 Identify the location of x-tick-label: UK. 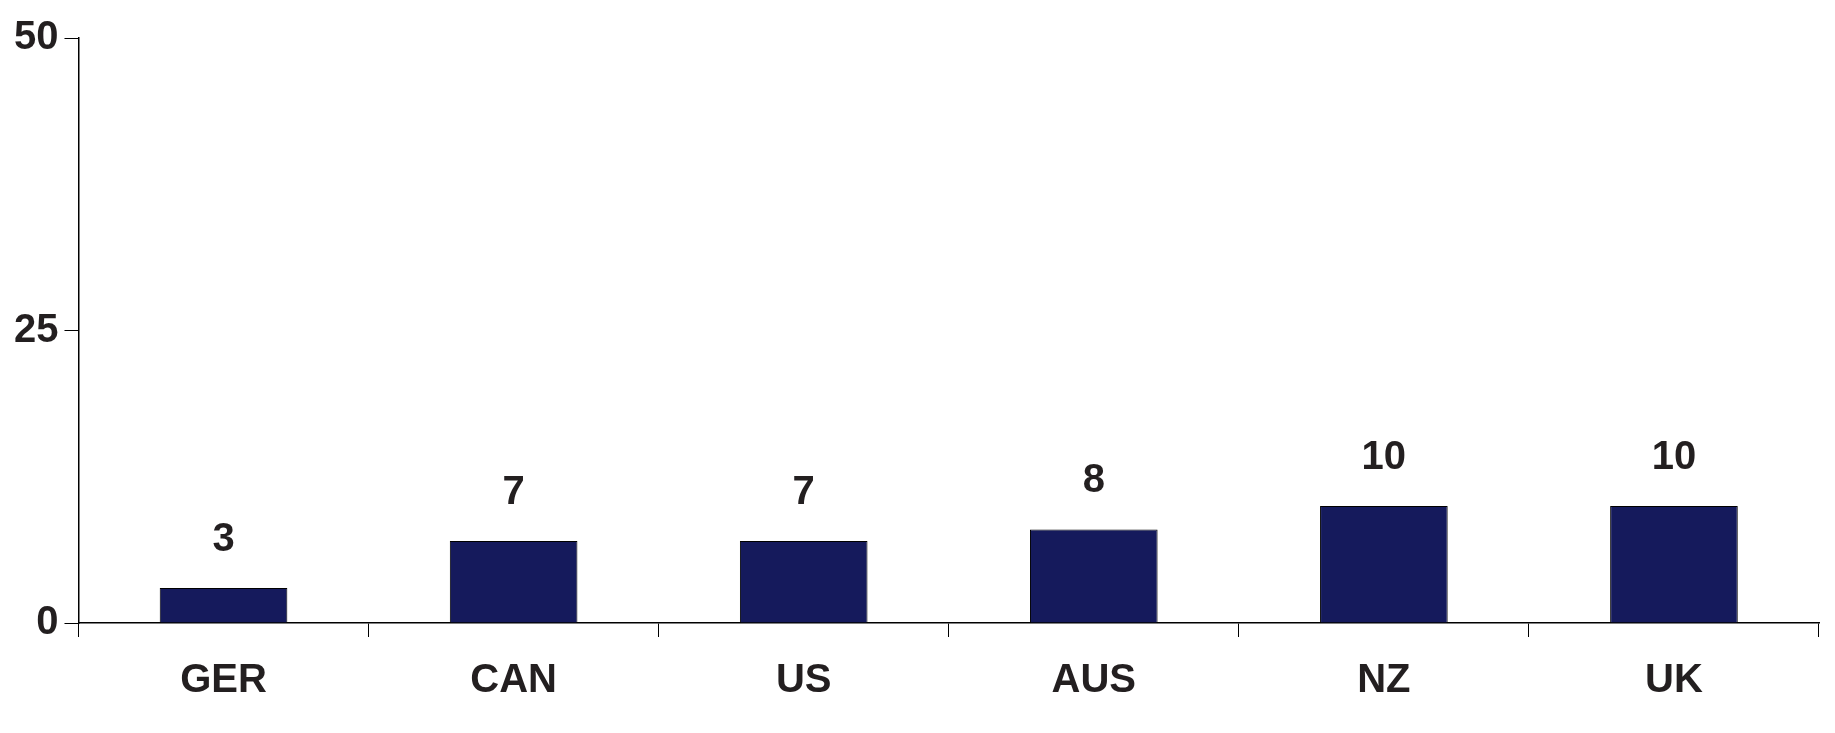
(1674, 678).